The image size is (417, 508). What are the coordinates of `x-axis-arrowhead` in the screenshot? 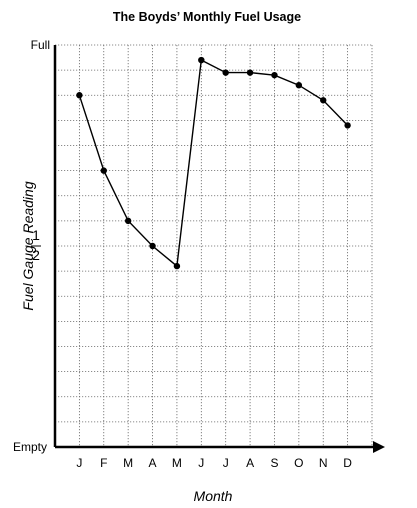 It's located at (379, 447).